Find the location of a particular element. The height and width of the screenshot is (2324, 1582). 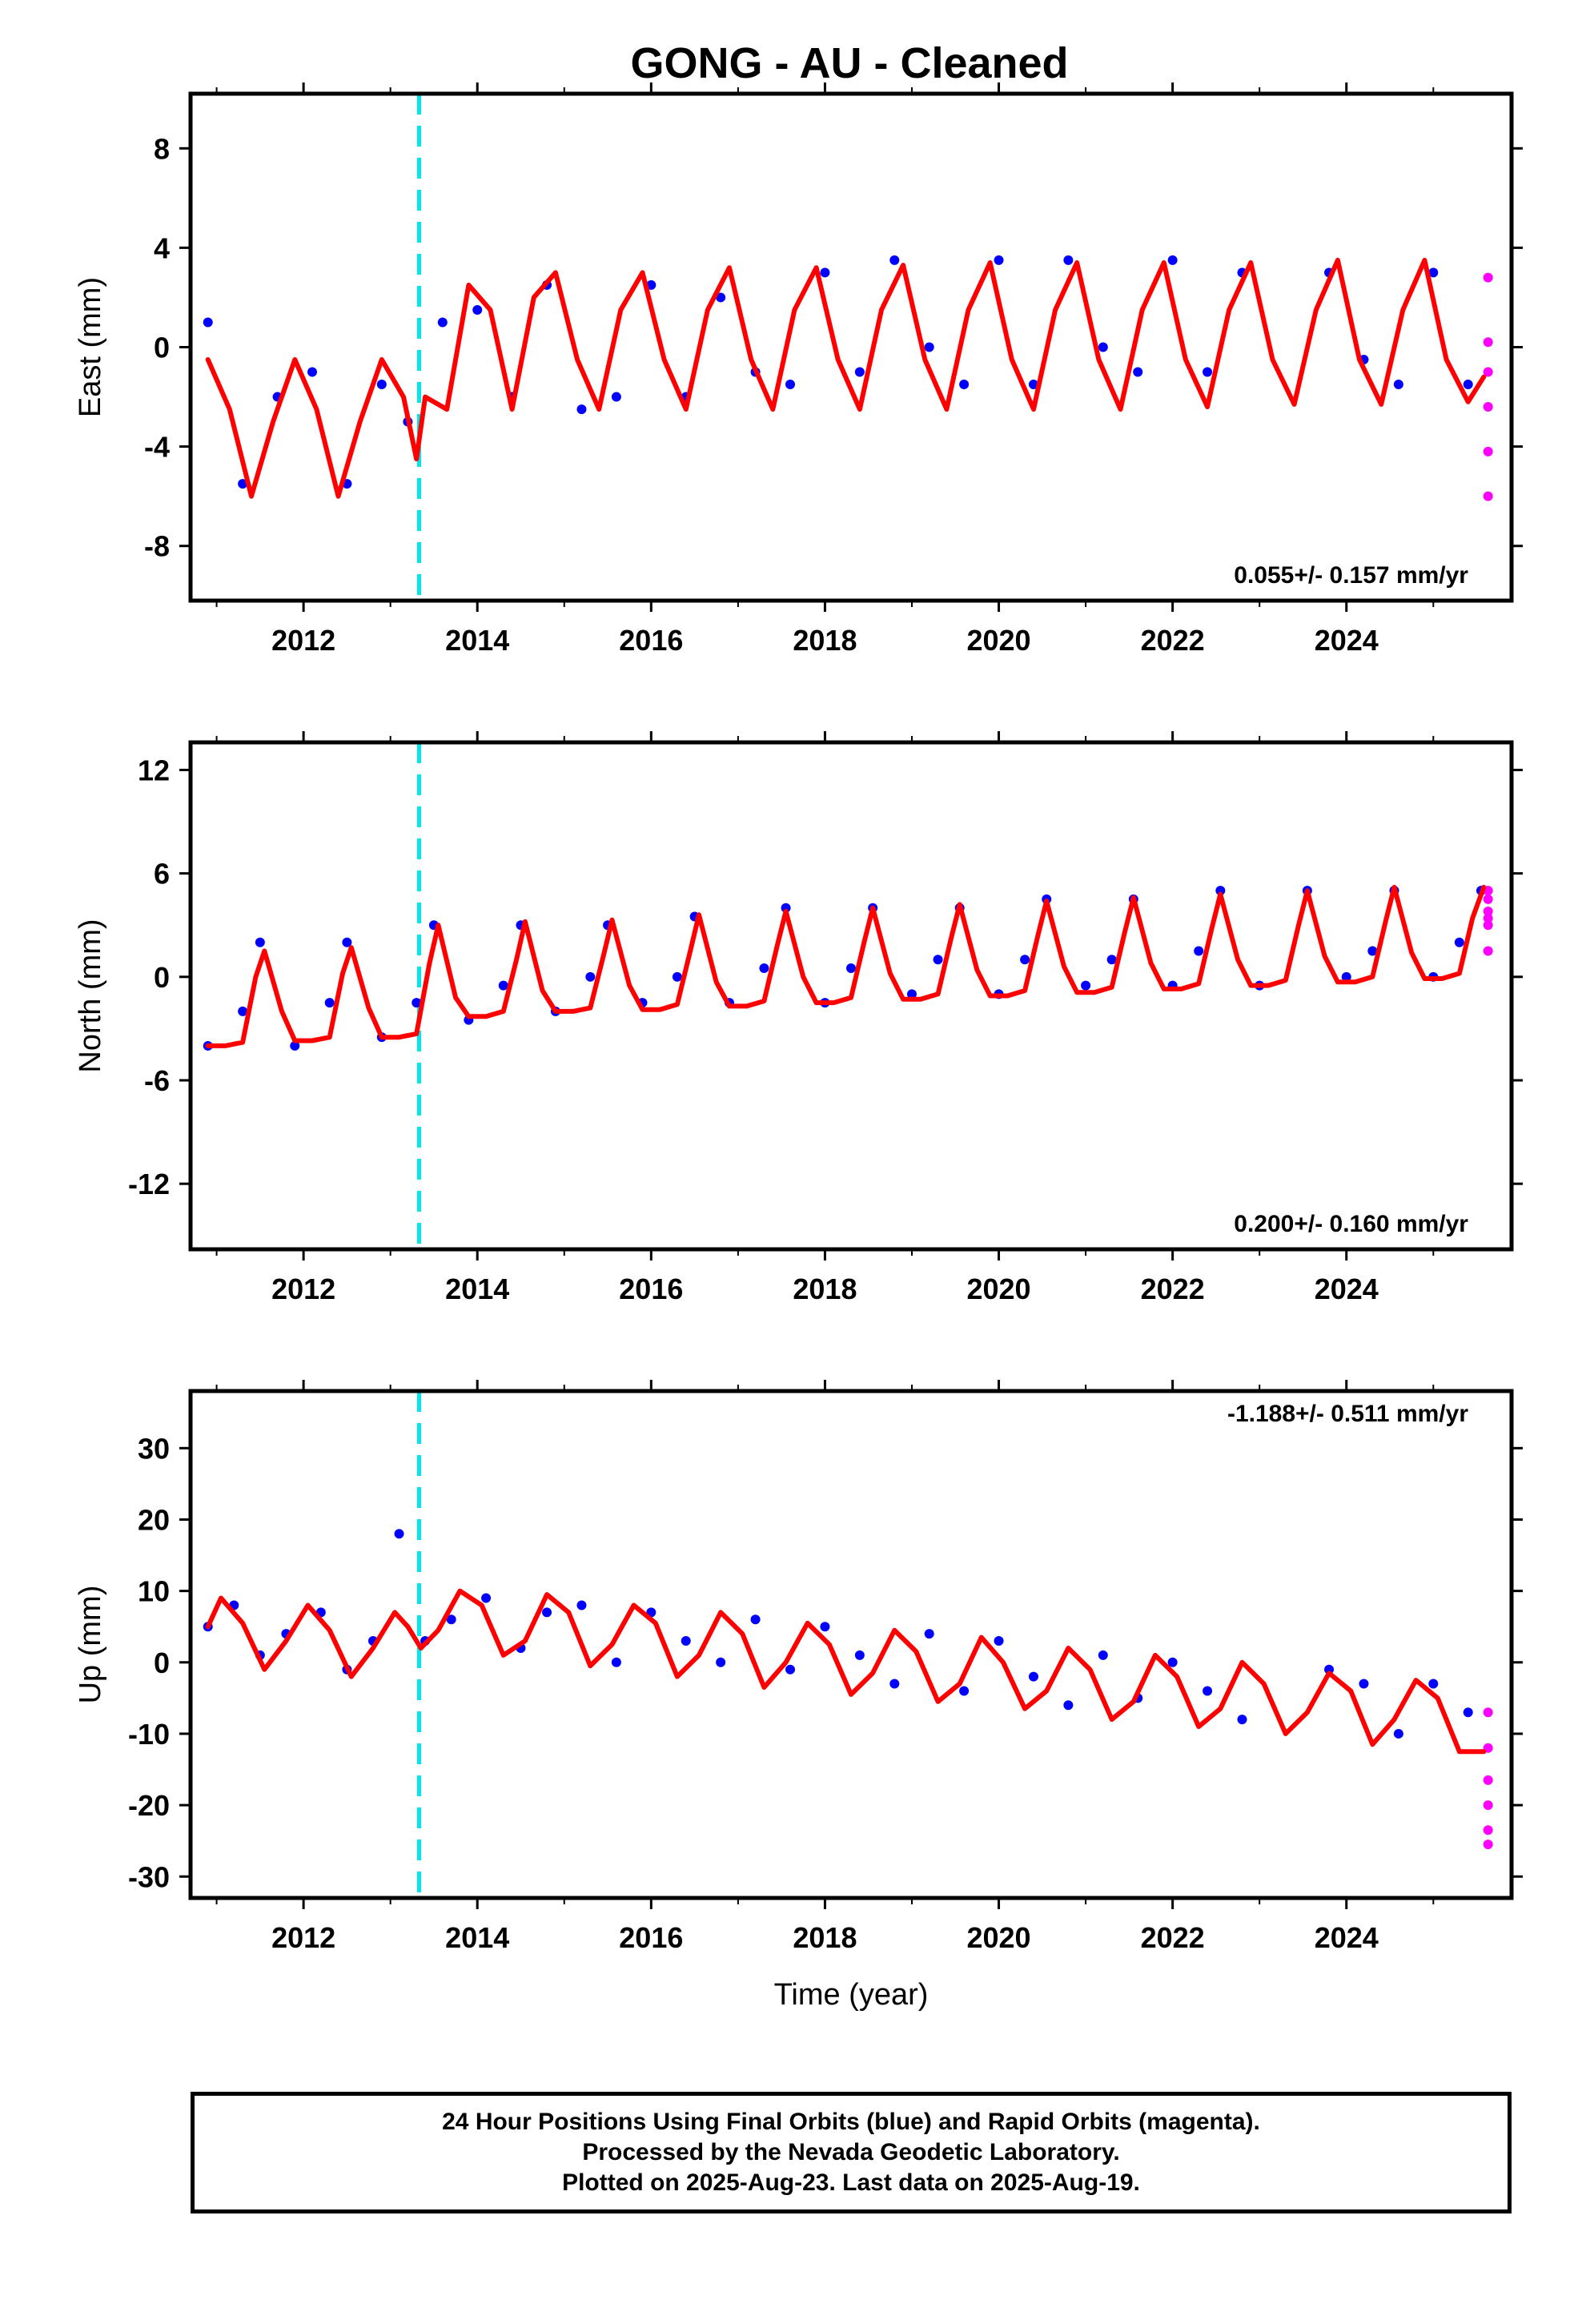

up-final-orbit-points is located at coordinates (838, 1634).